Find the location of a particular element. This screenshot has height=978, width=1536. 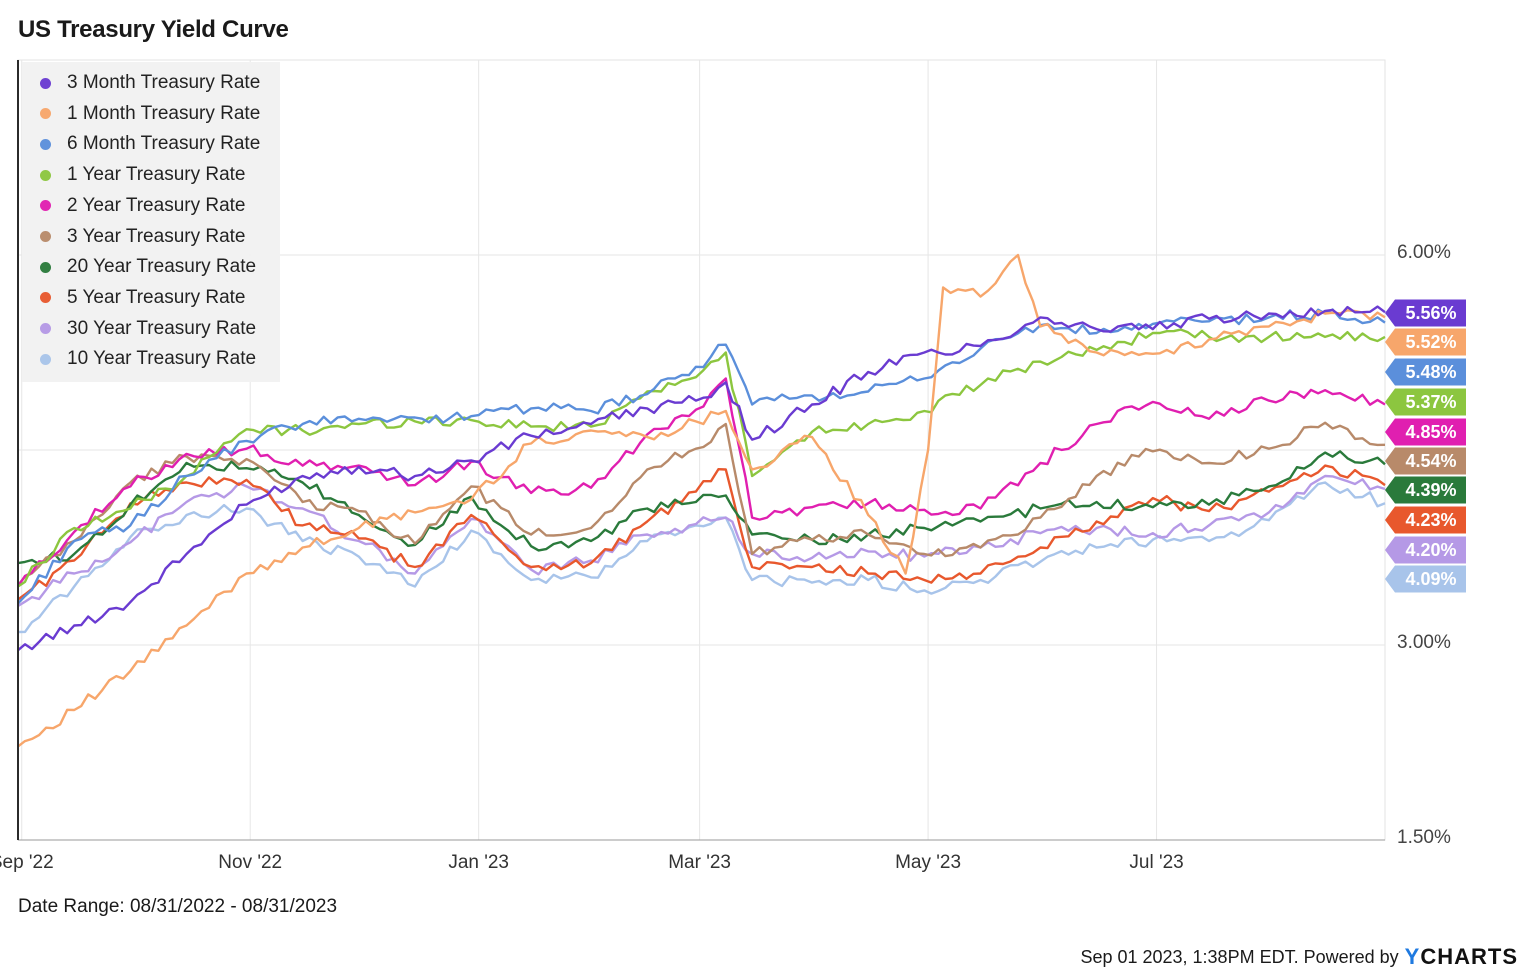

legend-item: 20 Year Treasury Rate is located at coordinates (148, 267).